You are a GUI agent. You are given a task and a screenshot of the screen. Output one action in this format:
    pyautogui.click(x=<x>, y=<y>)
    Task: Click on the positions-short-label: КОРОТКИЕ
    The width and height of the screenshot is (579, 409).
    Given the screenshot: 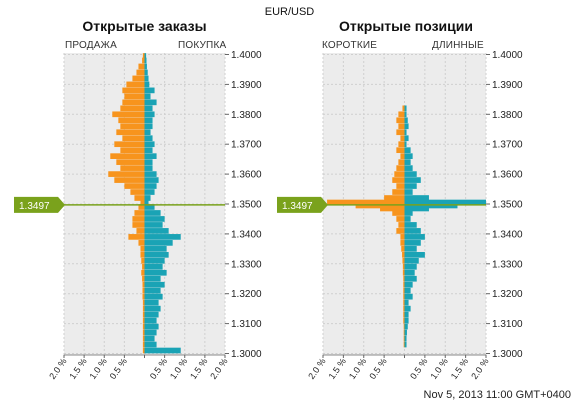 What is the action you would take?
    pyautogui.click(x=350, y=45)
    